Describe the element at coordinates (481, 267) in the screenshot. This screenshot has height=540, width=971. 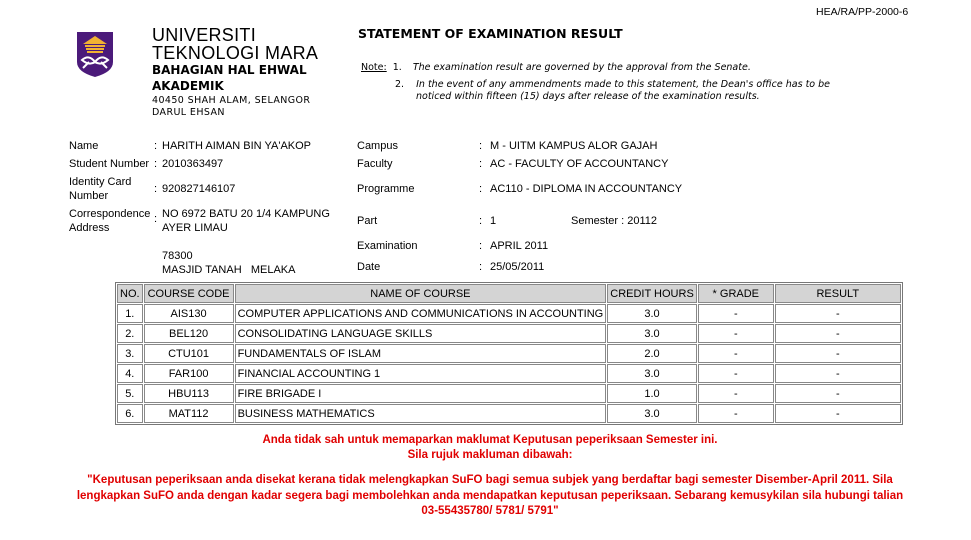
I see `date-colon: :` at that location.